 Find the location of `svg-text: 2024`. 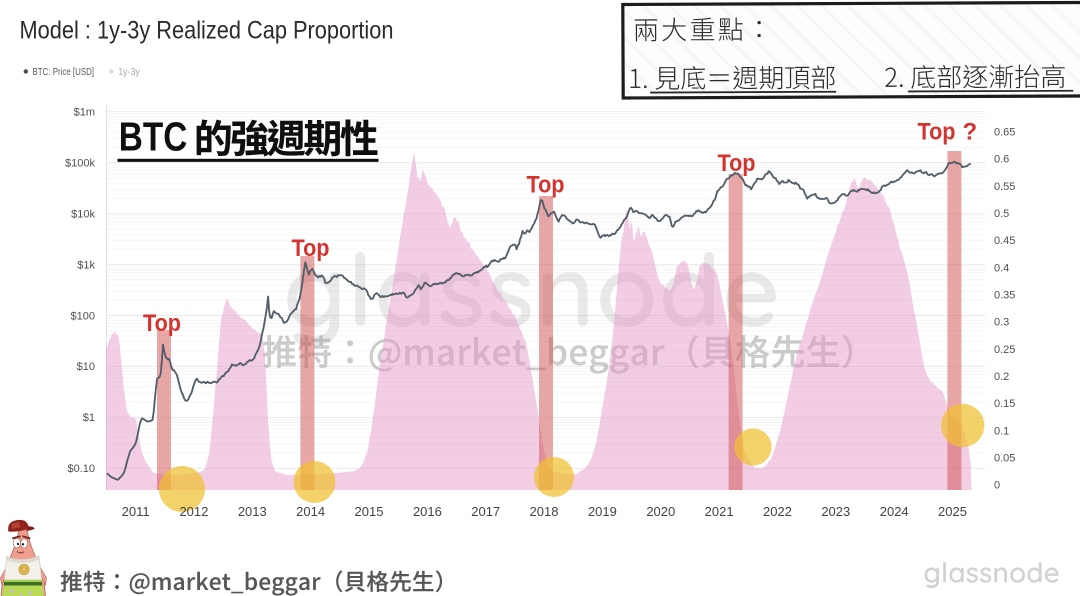

svg-text: 2024 is located at coordinates (894, 511).